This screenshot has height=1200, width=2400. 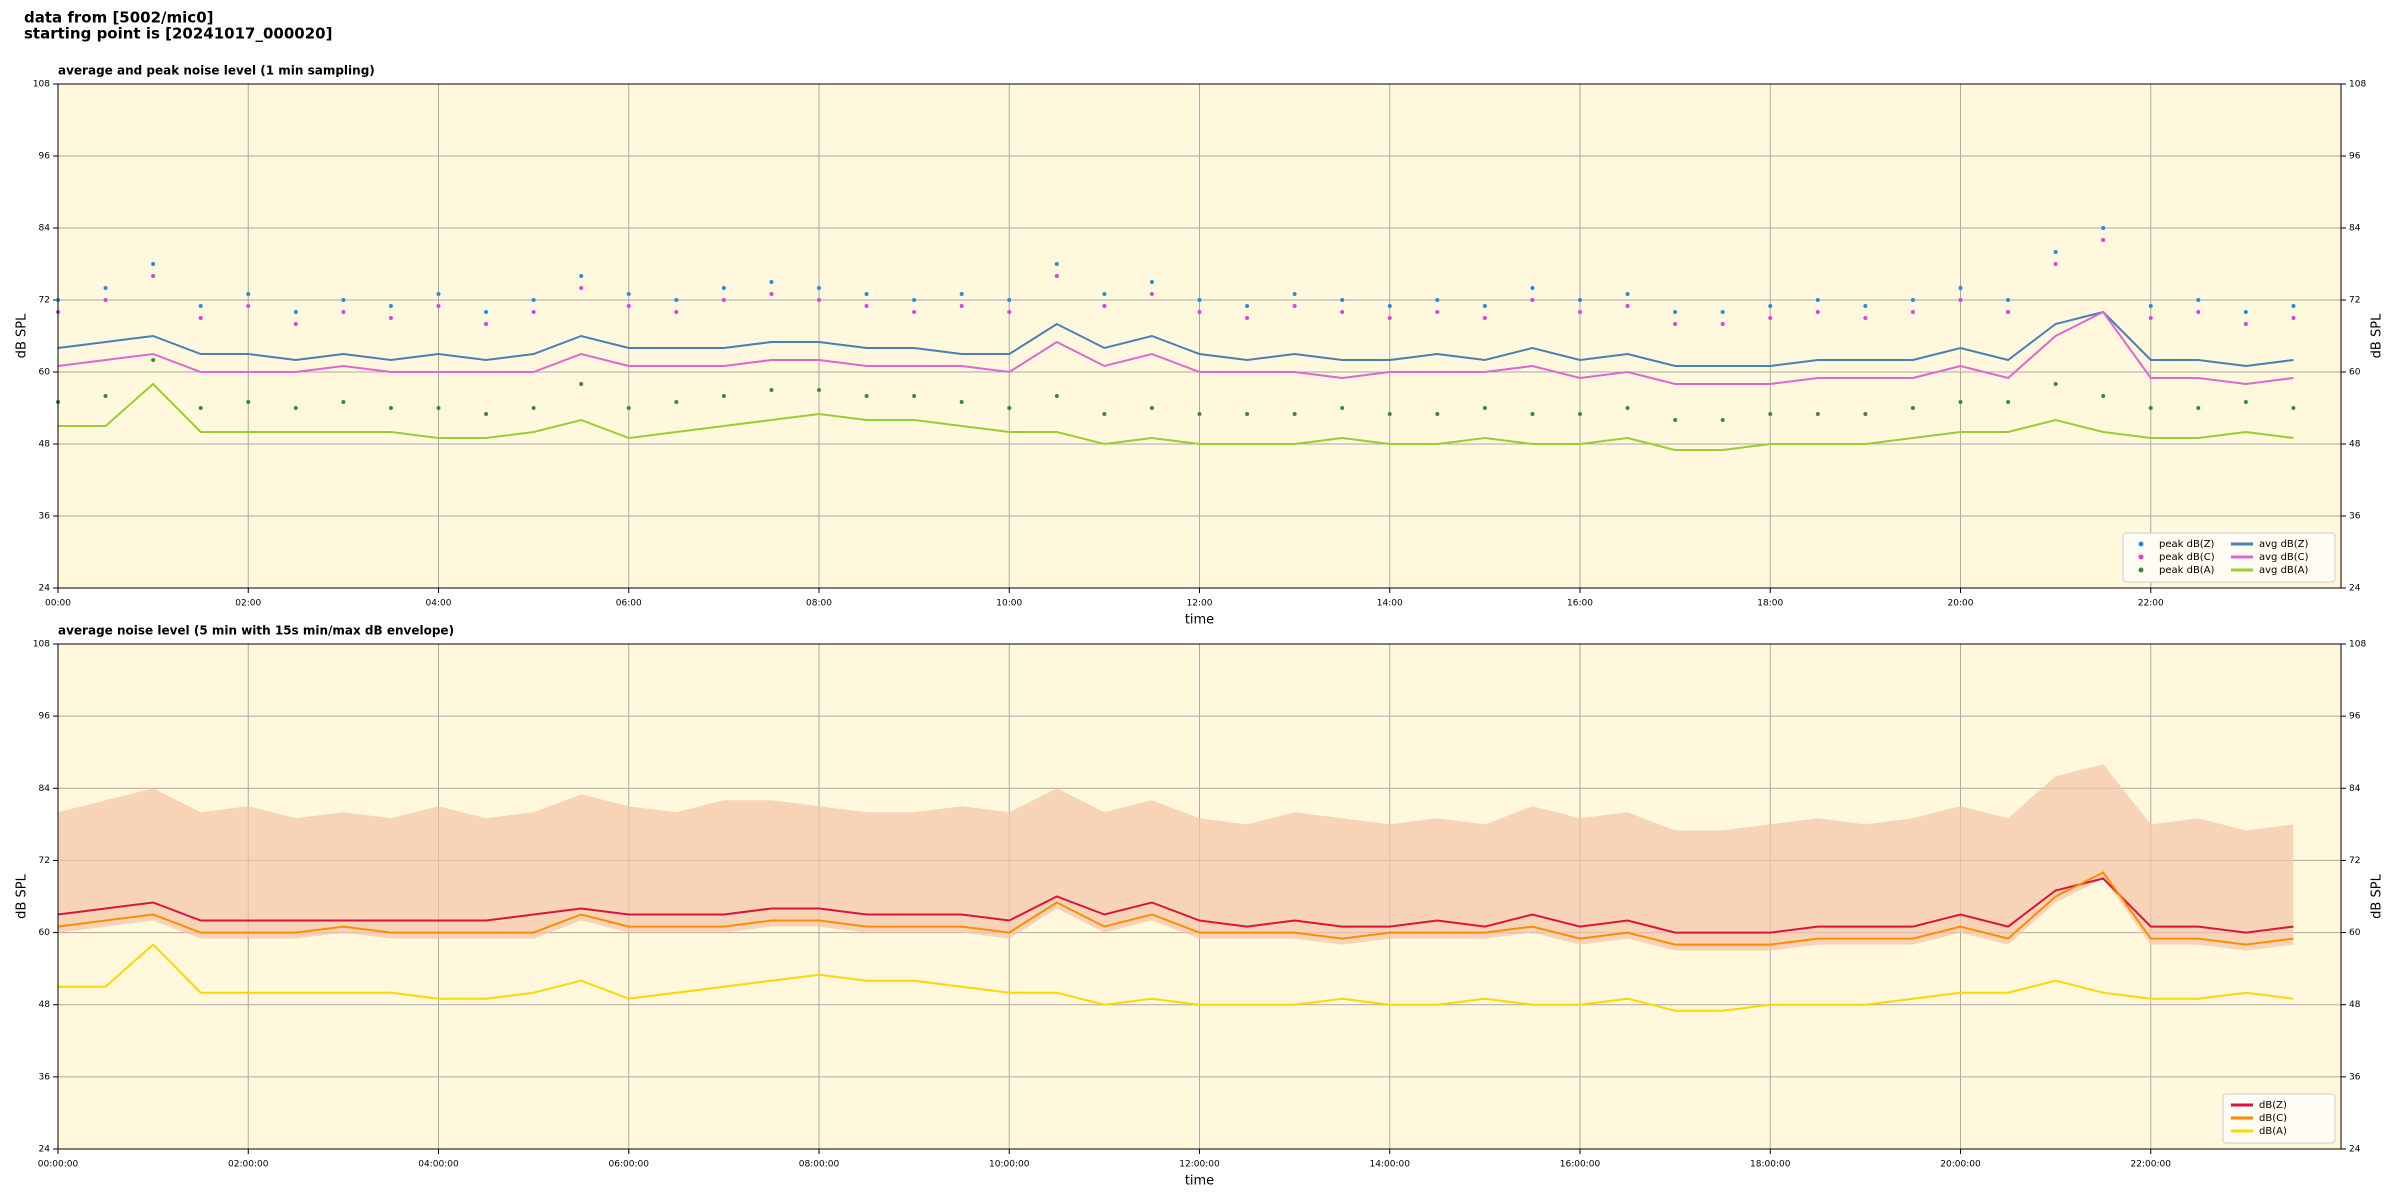 What do you see at coordinates (1009, 1165) in the screenshot?
I see `x-tick-label: 10:00:00` at bounding box center [1009, 1165].